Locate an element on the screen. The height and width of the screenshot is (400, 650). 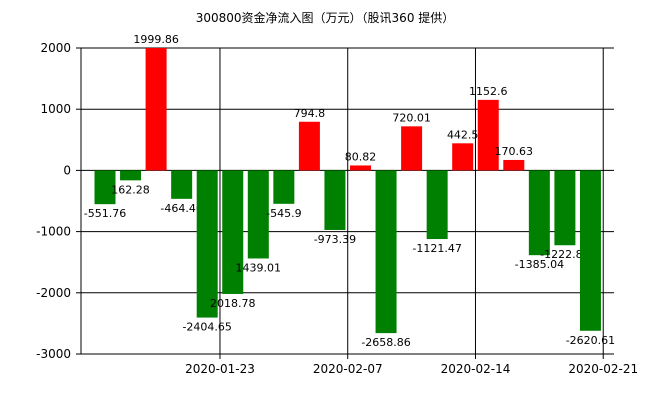
data-label: -1121.47 is located at coordinates (436, 248).